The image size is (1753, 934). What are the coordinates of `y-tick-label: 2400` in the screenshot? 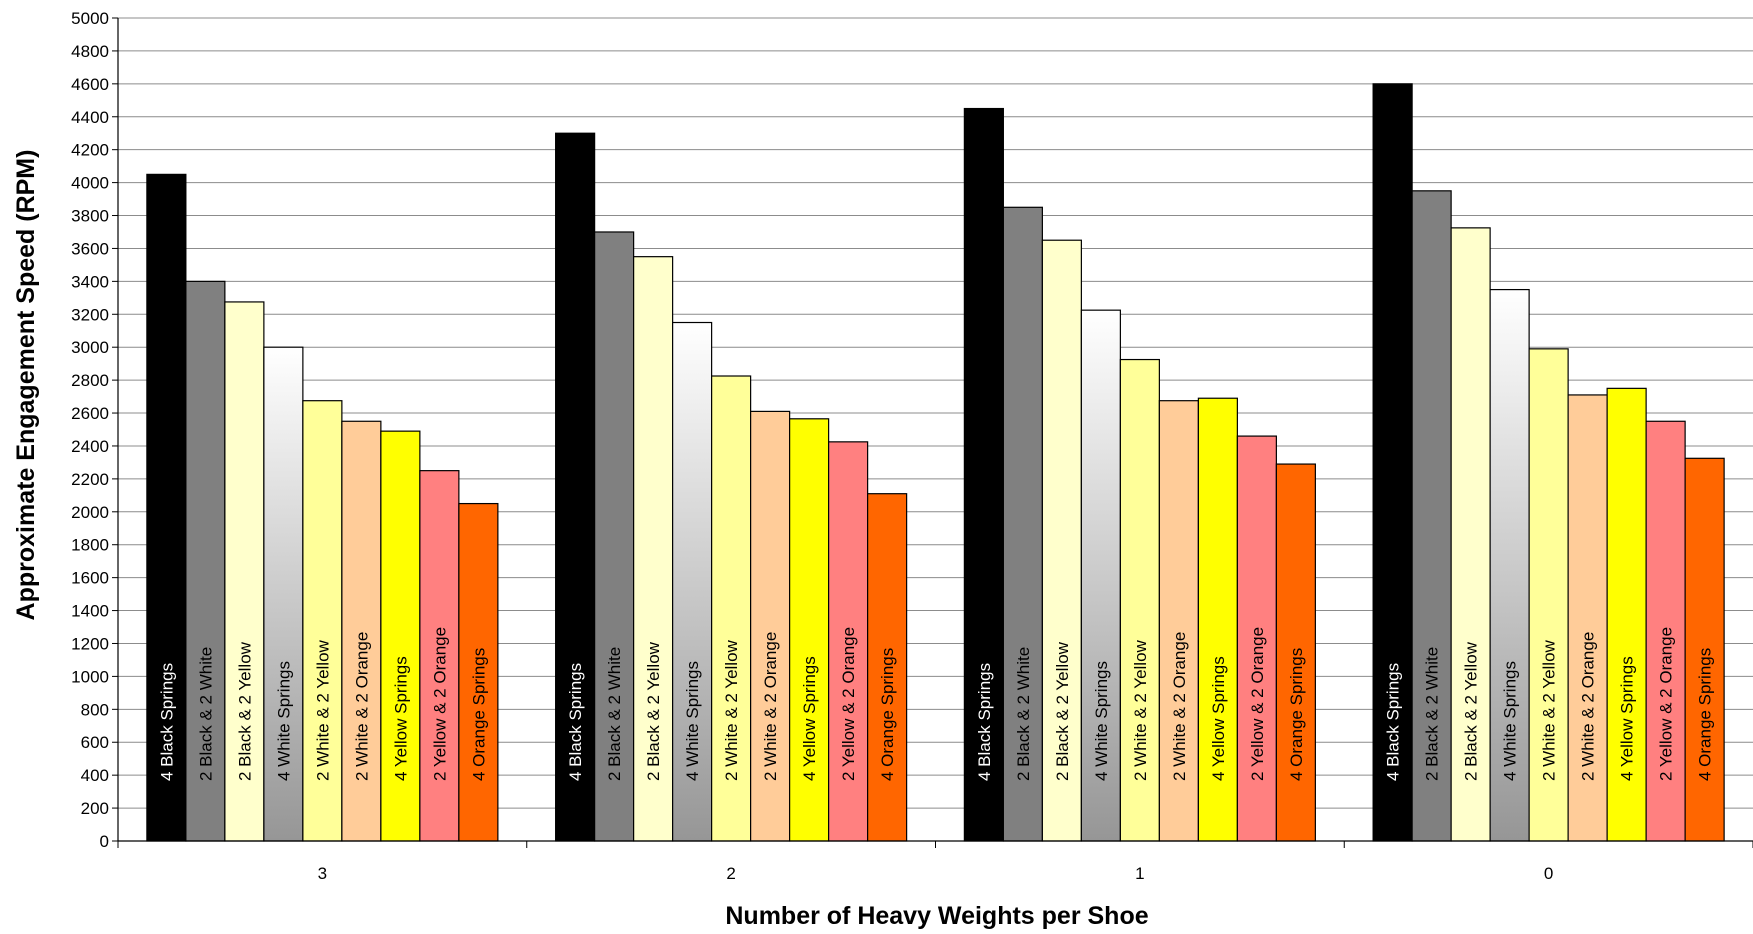 It's located at (90, 446).